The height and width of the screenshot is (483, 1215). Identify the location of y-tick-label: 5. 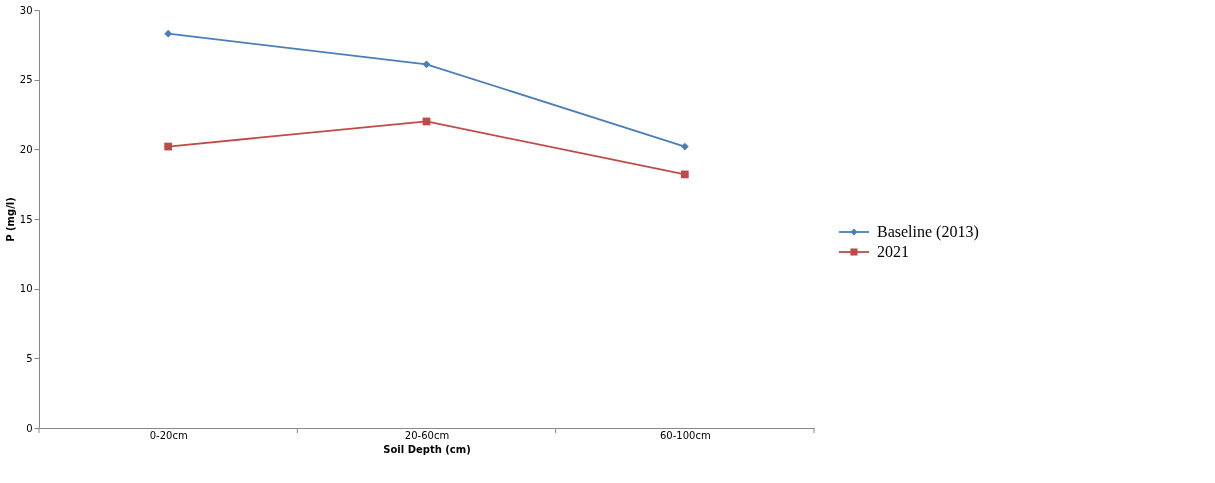
(29, 358).